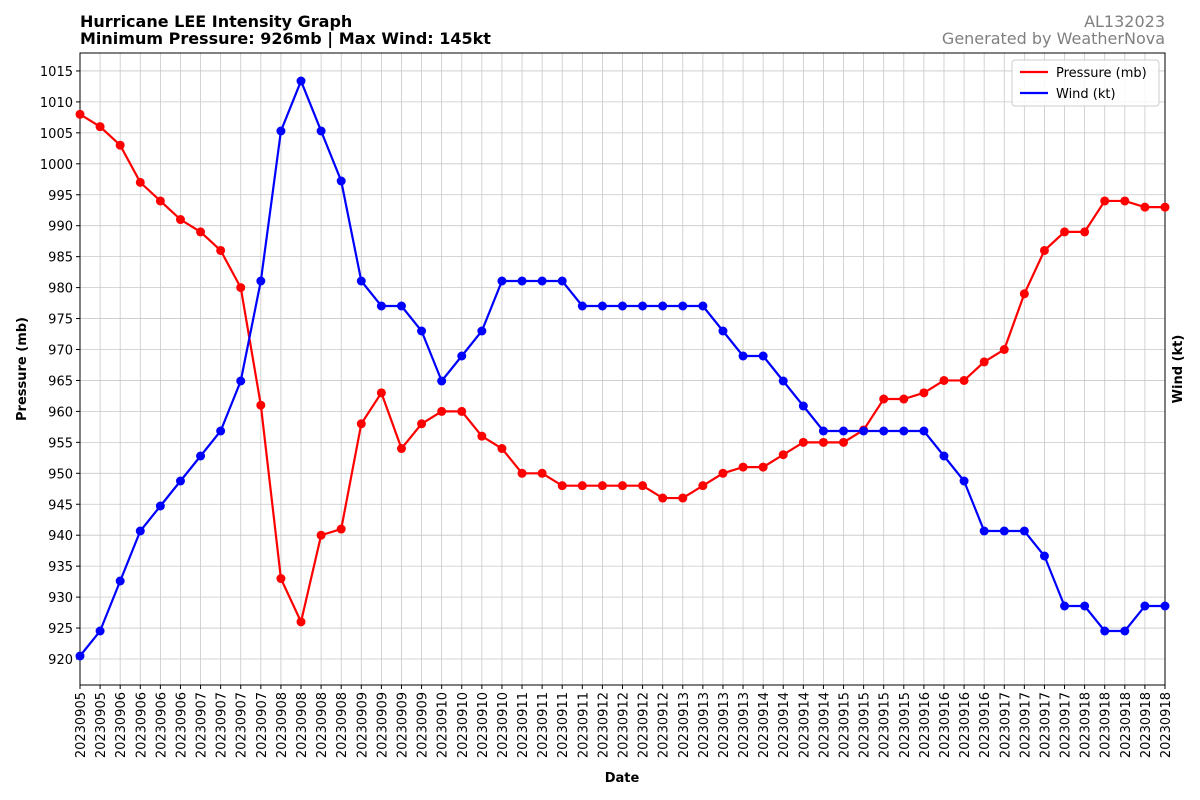 This screenshot has height=800, width=1200. I want to click on y-tick-label: 930, so click(60, 598).